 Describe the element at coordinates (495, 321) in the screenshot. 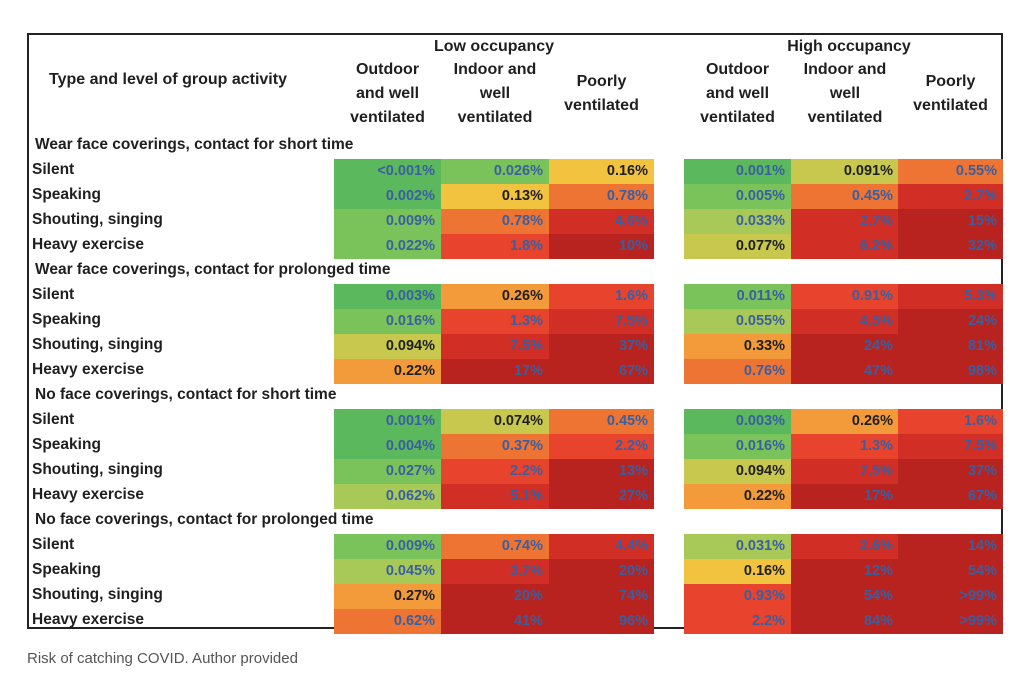

I see `risk-cell-low: 1.3%` at that location.